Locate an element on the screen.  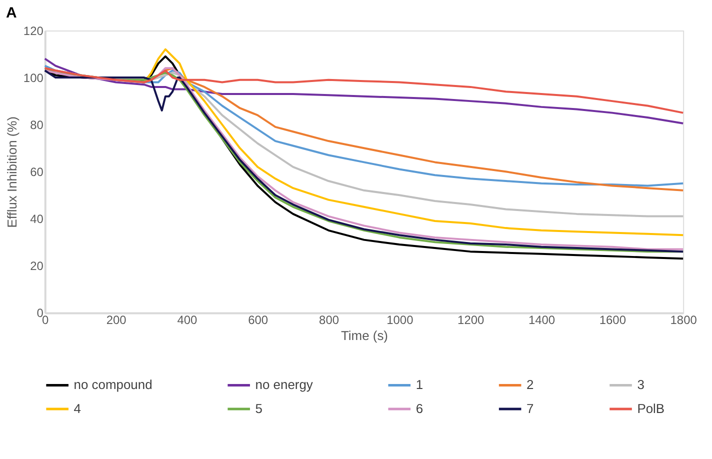
x-tick-label: 1000 is located at coordinates (400, 320).